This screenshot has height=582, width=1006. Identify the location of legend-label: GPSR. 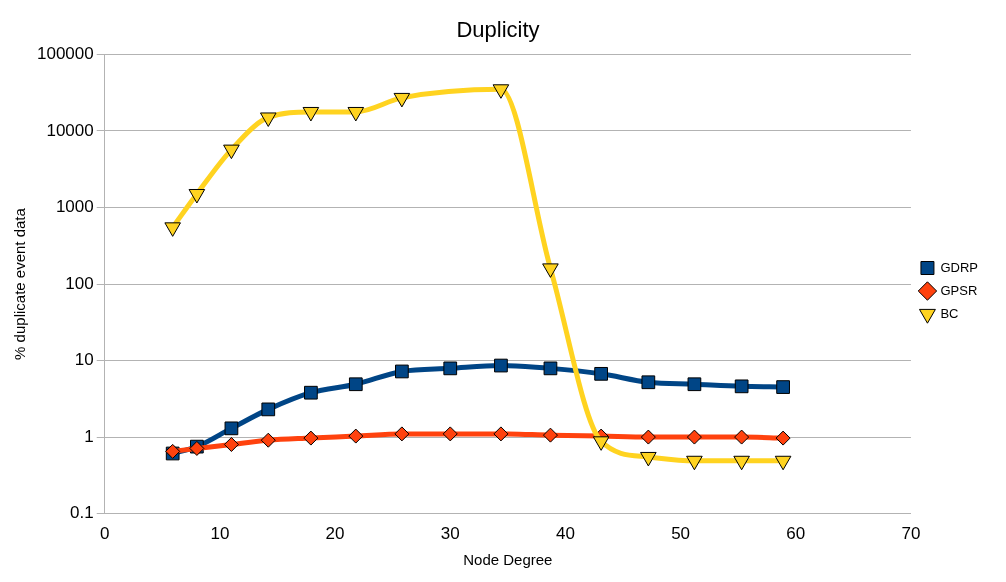
(959, 290).